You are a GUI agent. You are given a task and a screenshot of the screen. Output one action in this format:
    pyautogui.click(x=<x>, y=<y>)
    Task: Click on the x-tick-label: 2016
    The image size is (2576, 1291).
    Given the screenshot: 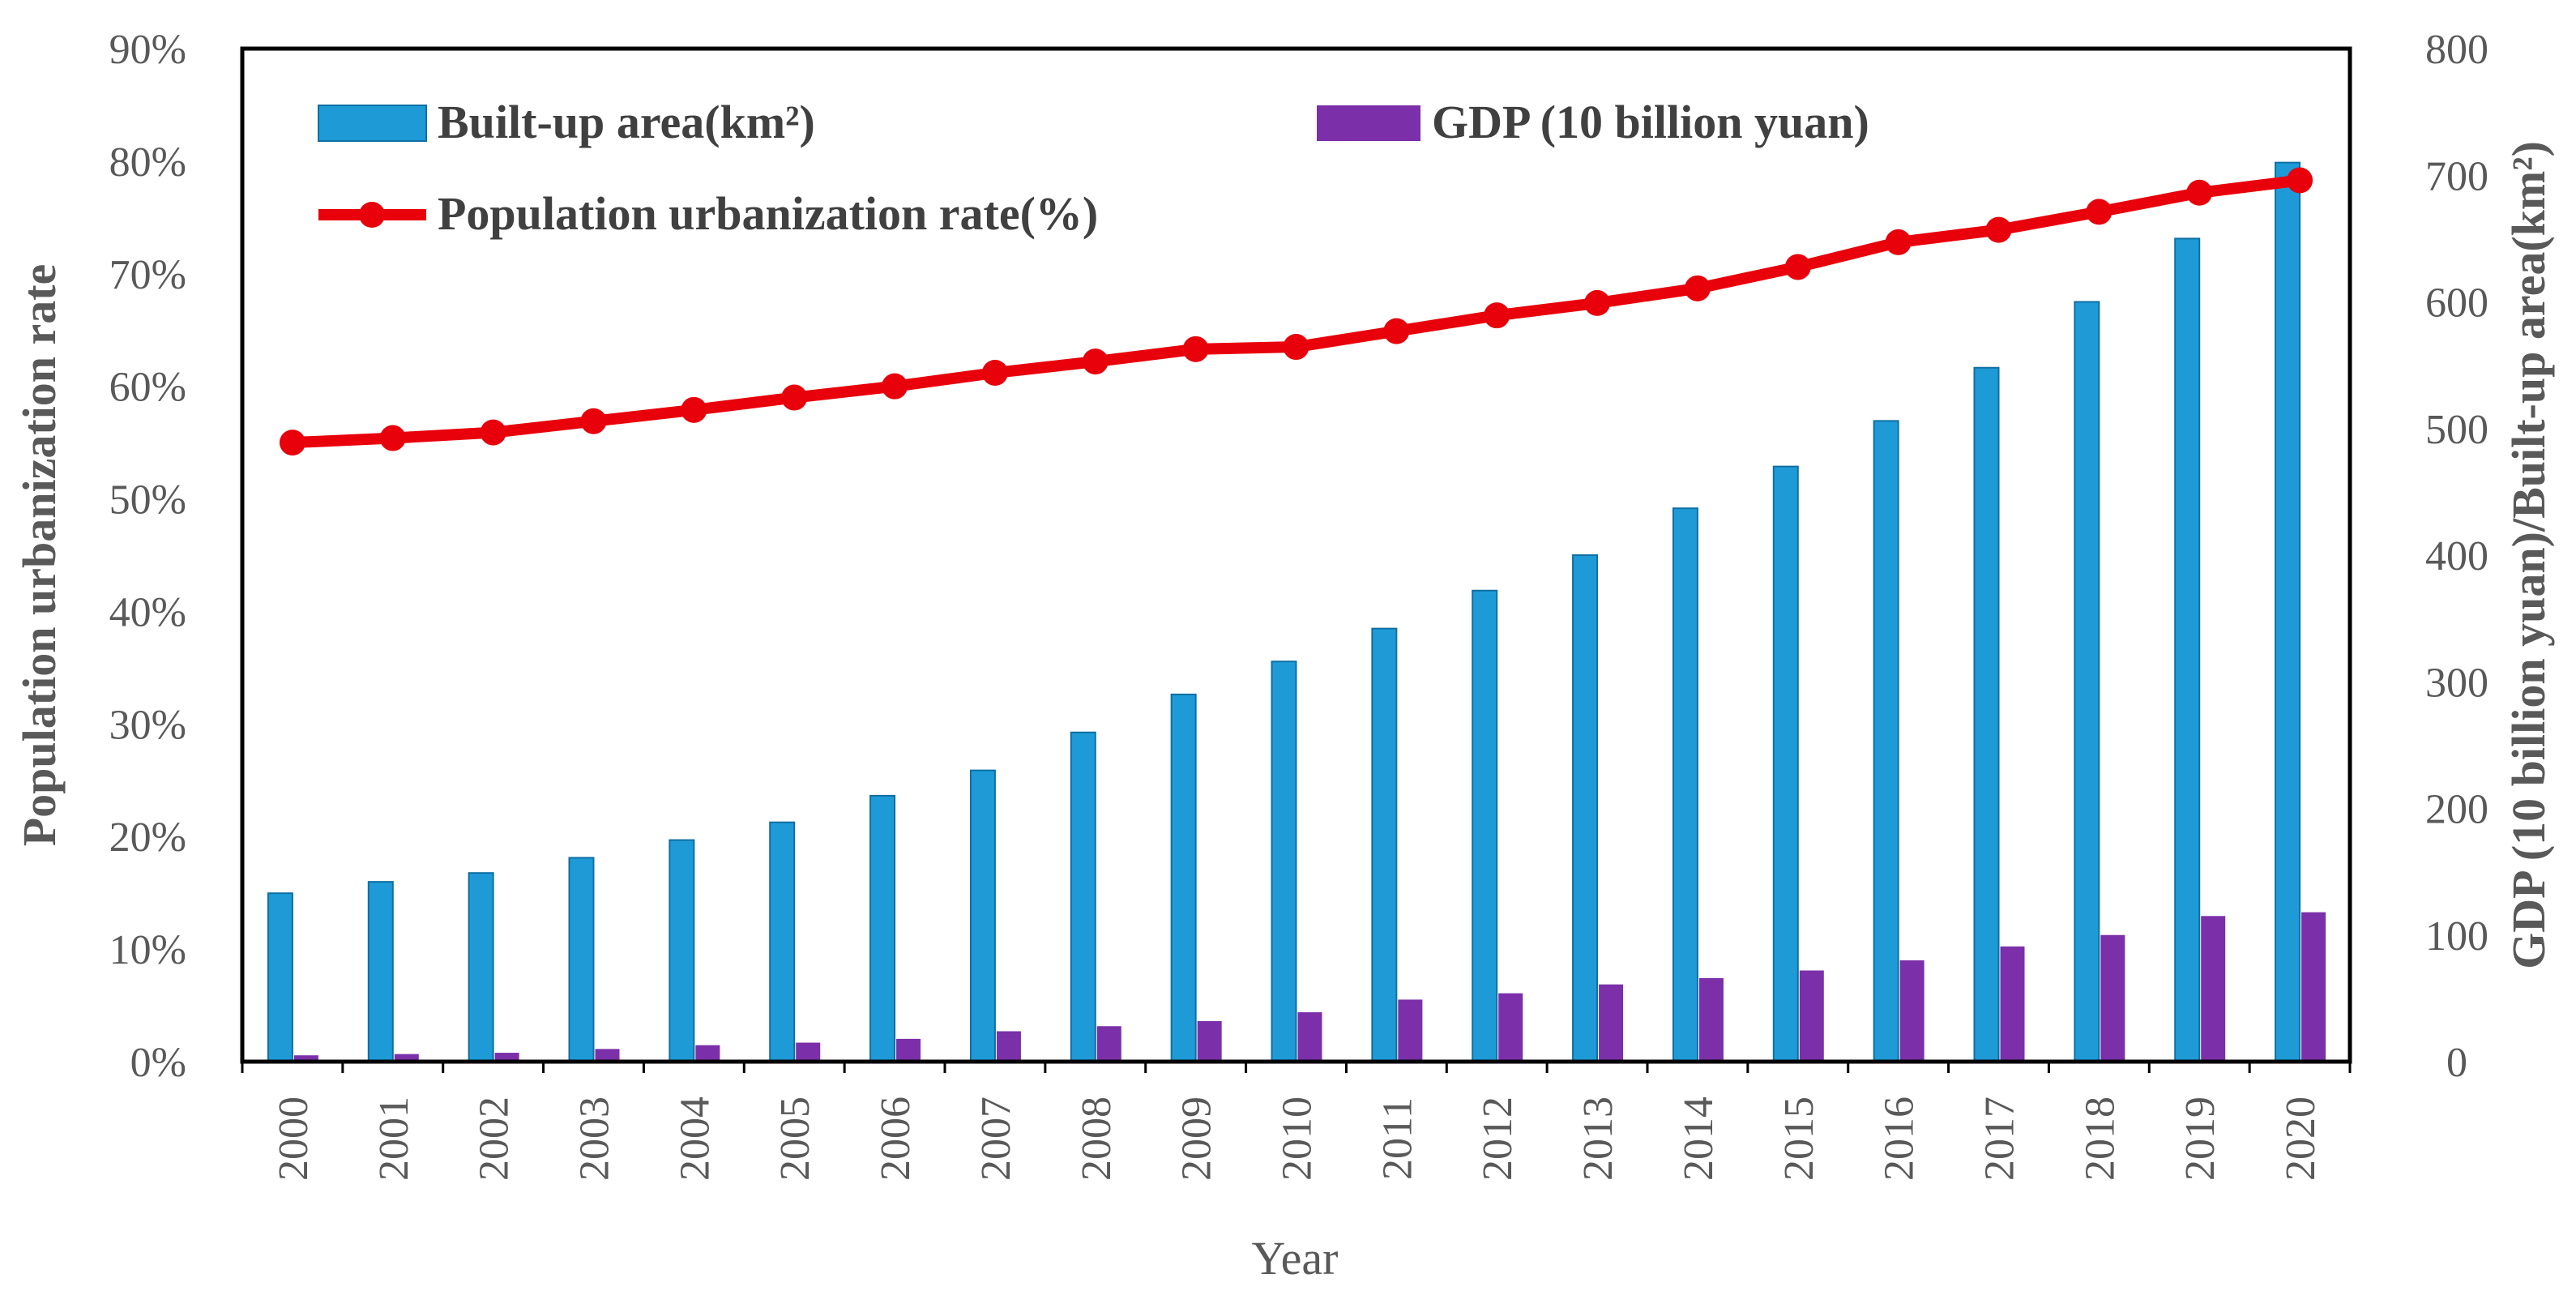 What is the action you would take?
    pyautogui.click(x=1900, y=1138)
    